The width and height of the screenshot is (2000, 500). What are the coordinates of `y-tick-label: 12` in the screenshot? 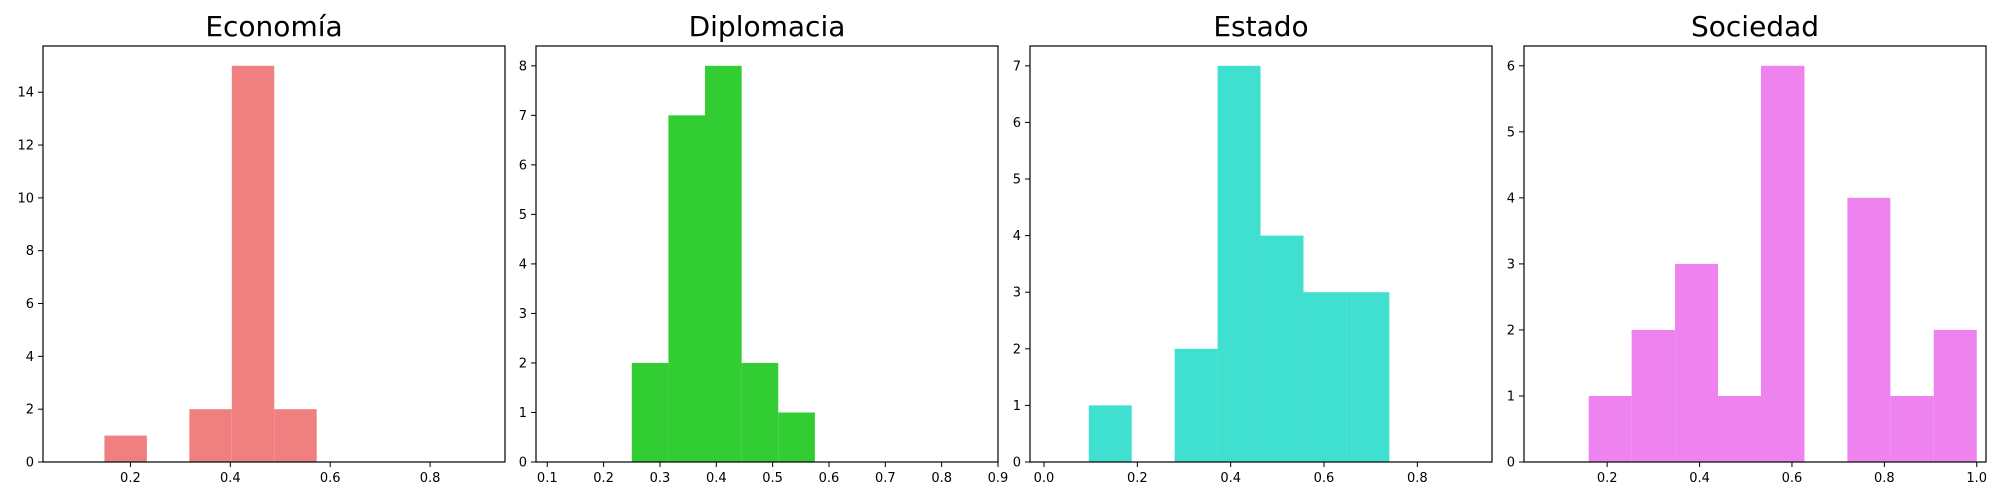 It's located at (25, 146).